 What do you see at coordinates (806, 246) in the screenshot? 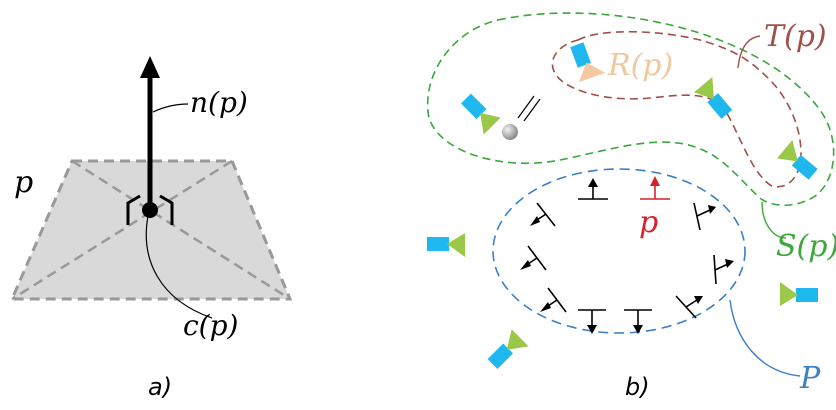
I see `label-S: S(p)` at bounding box center [806, 246].